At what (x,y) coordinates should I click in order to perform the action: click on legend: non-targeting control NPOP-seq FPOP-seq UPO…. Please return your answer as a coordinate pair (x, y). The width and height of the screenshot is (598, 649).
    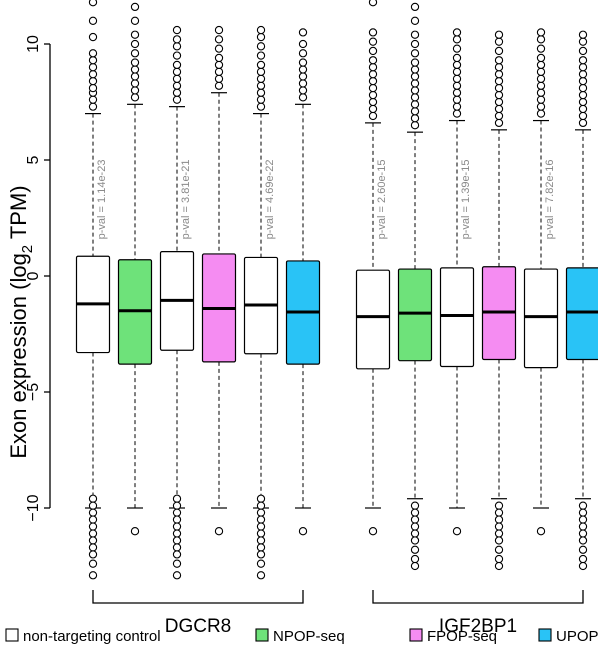
    Looking at the image, I should click on (301, 636).